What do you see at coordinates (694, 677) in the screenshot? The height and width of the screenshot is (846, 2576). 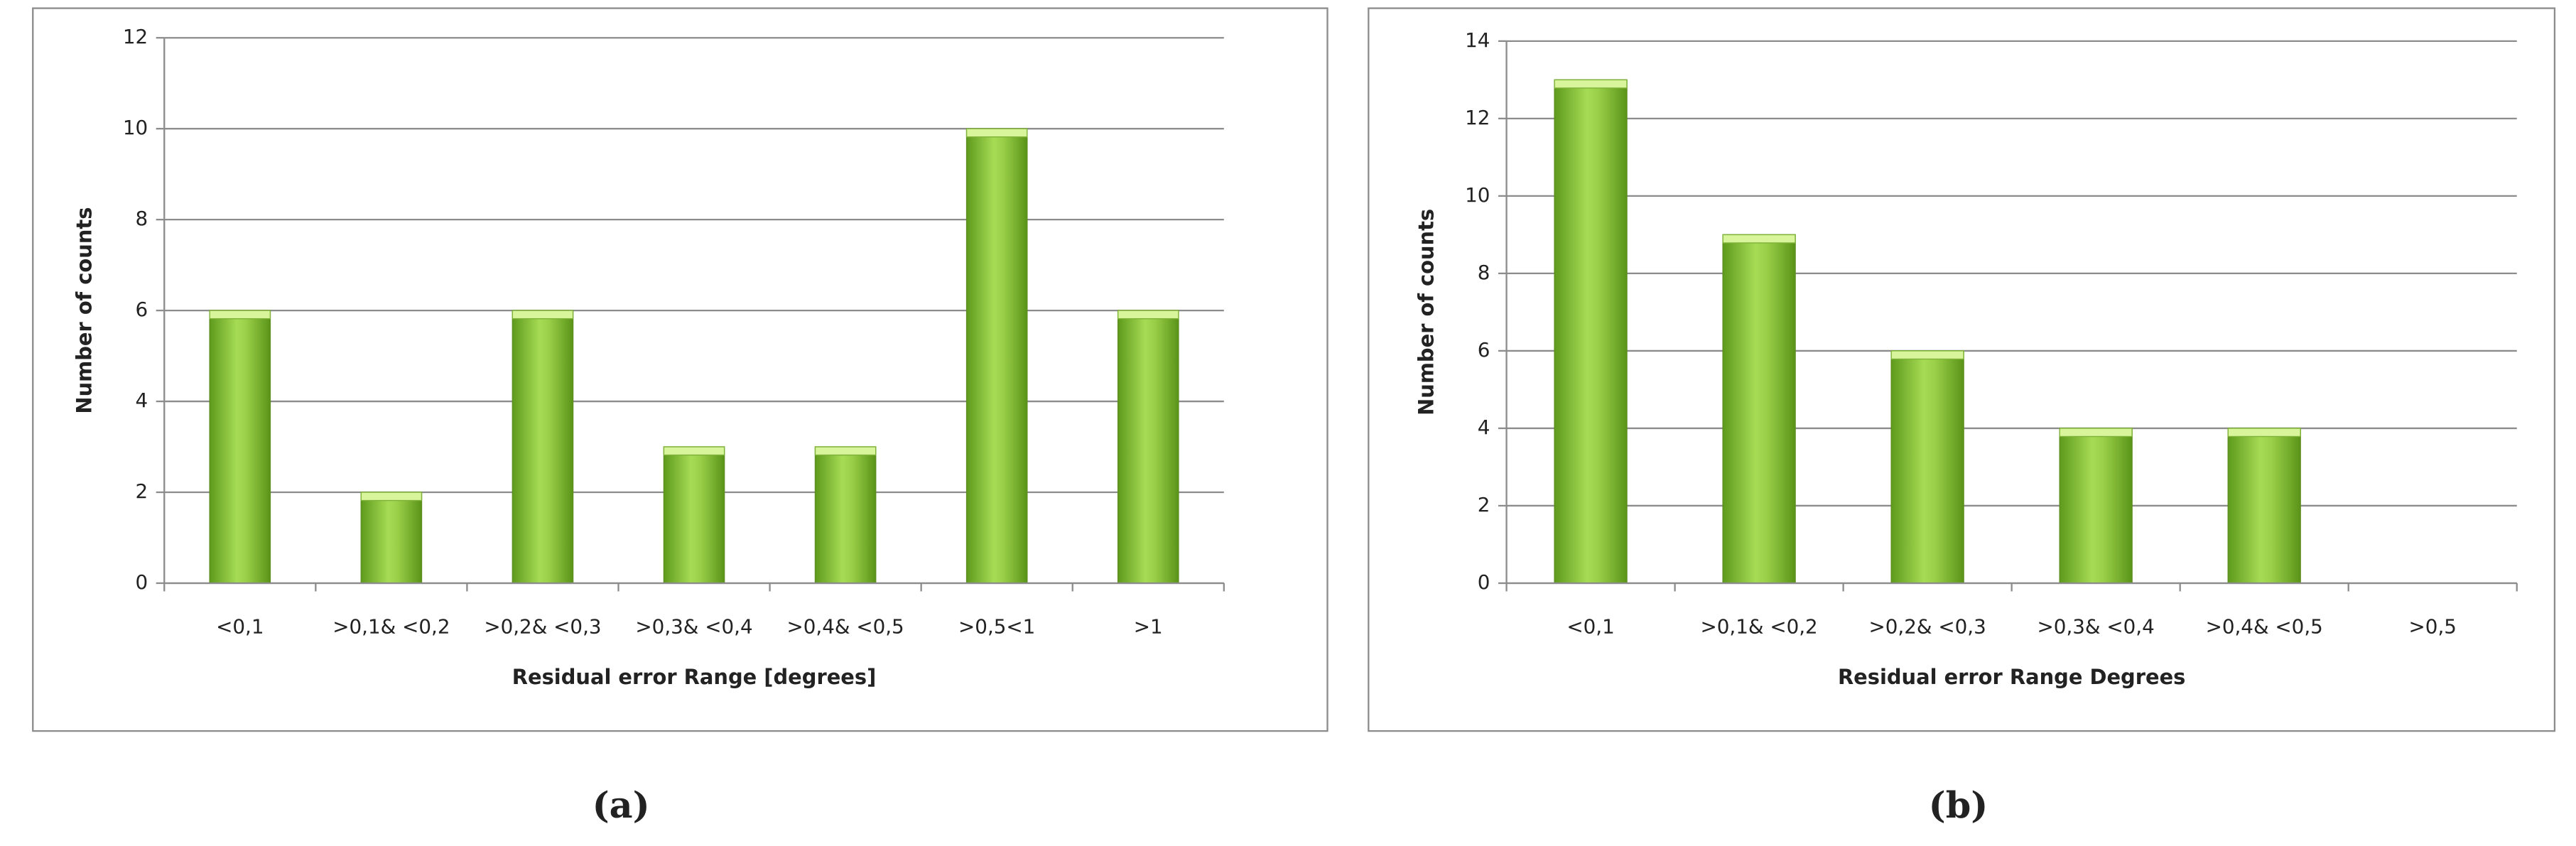 I see `x-axis-label: Residual error Range [degrees]` at bounding box center [694, 677].